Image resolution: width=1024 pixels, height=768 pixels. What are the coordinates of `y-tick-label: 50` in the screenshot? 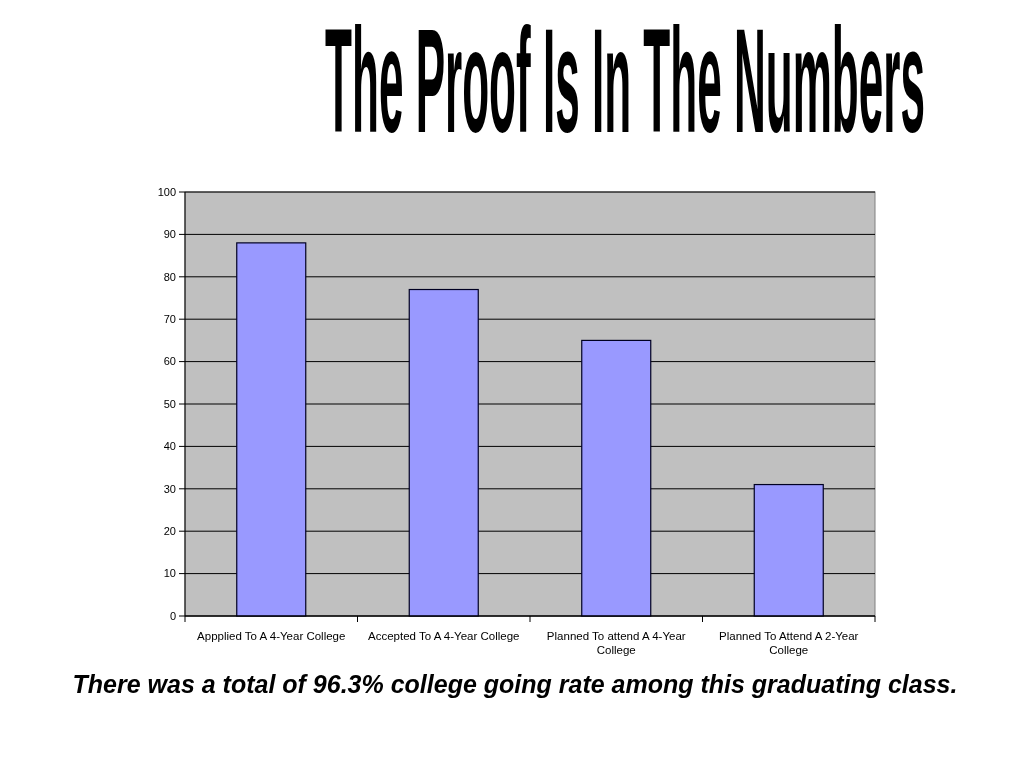 It's located at (169, 403).